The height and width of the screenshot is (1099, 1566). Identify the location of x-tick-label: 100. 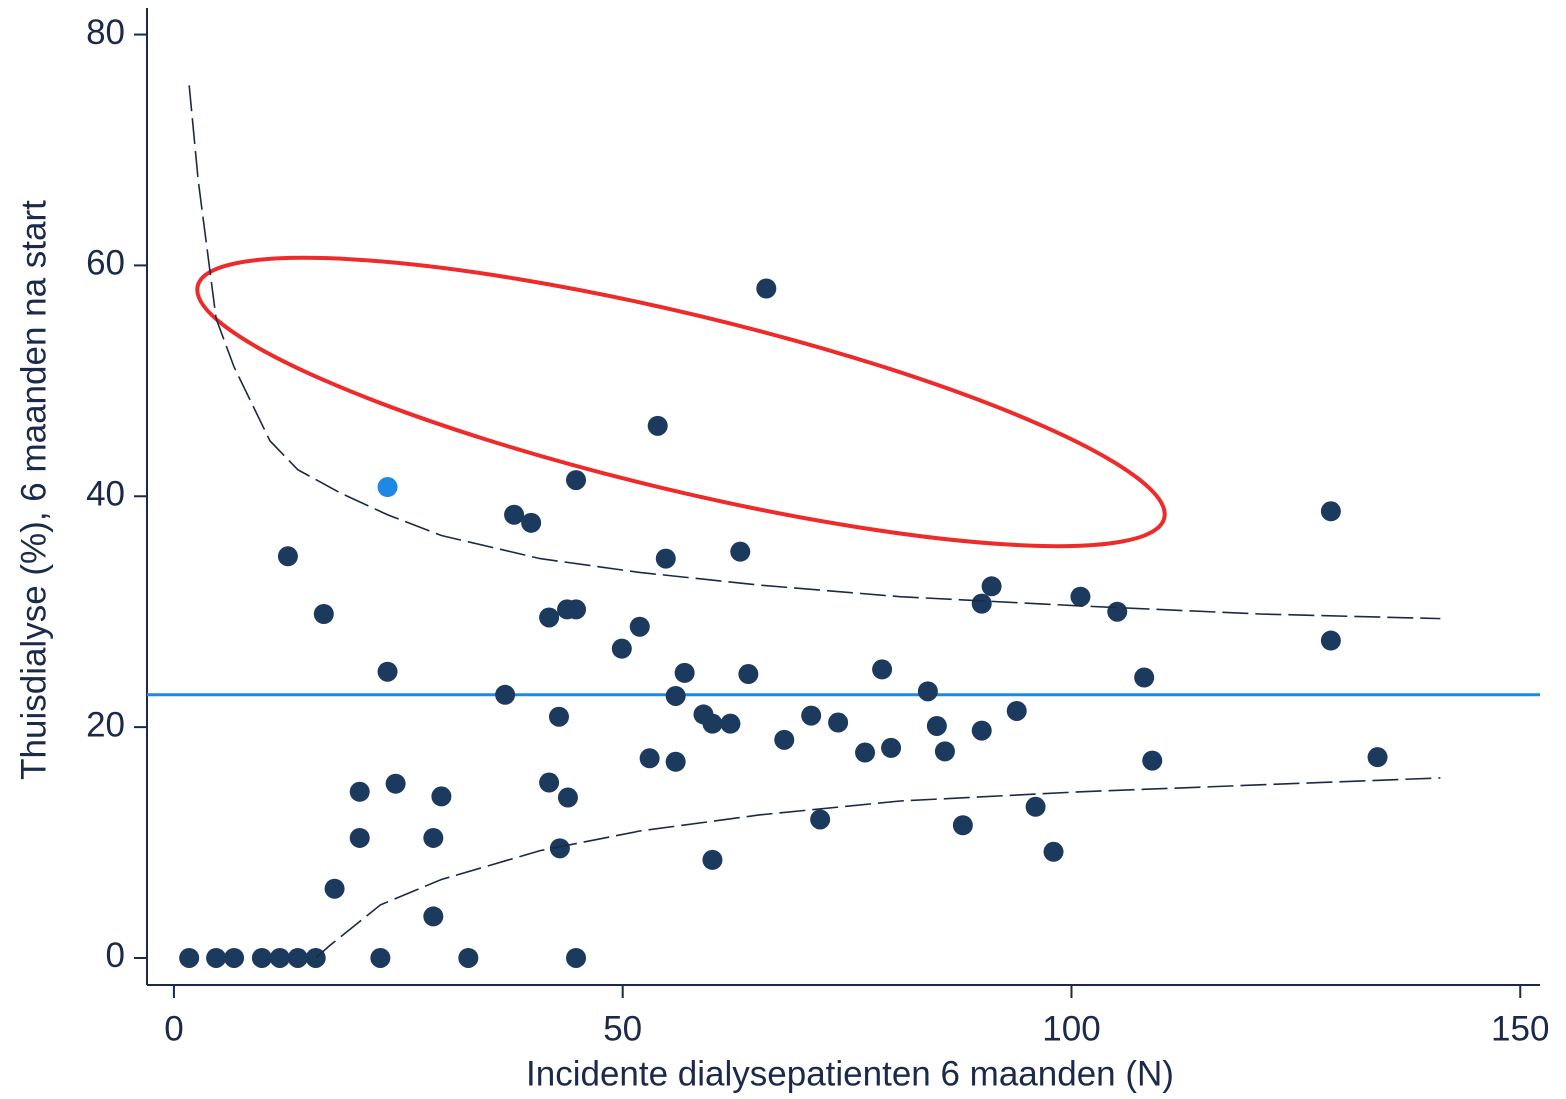
(1071, 1028).